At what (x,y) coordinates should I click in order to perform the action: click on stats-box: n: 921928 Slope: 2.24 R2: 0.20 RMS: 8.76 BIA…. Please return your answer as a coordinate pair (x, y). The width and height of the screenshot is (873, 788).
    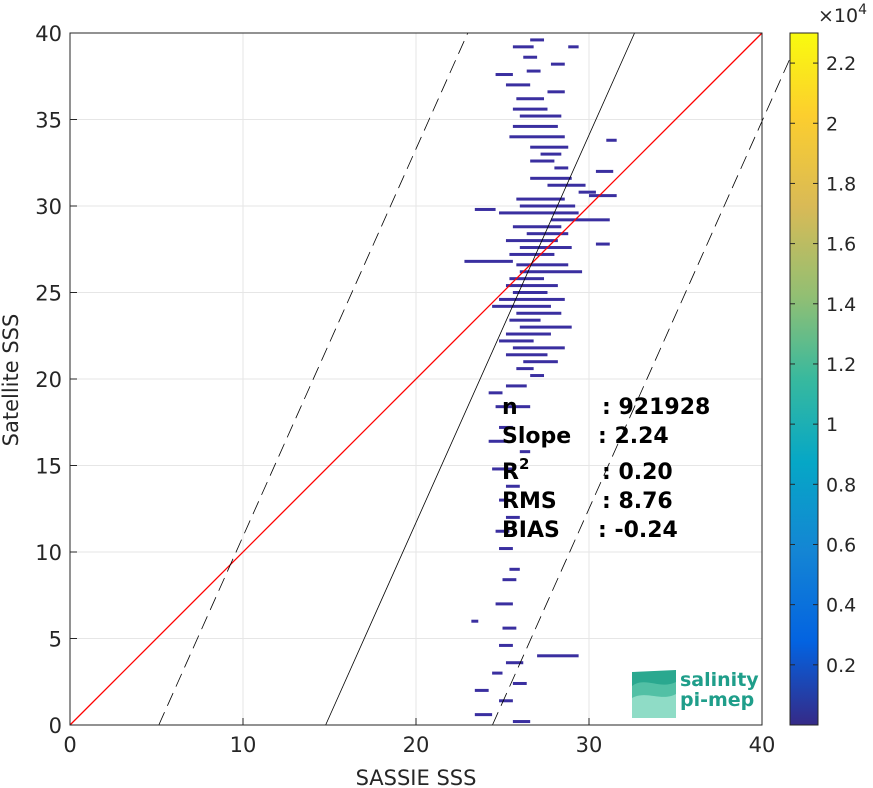
    Looking at the image, I should click on (606, 469).